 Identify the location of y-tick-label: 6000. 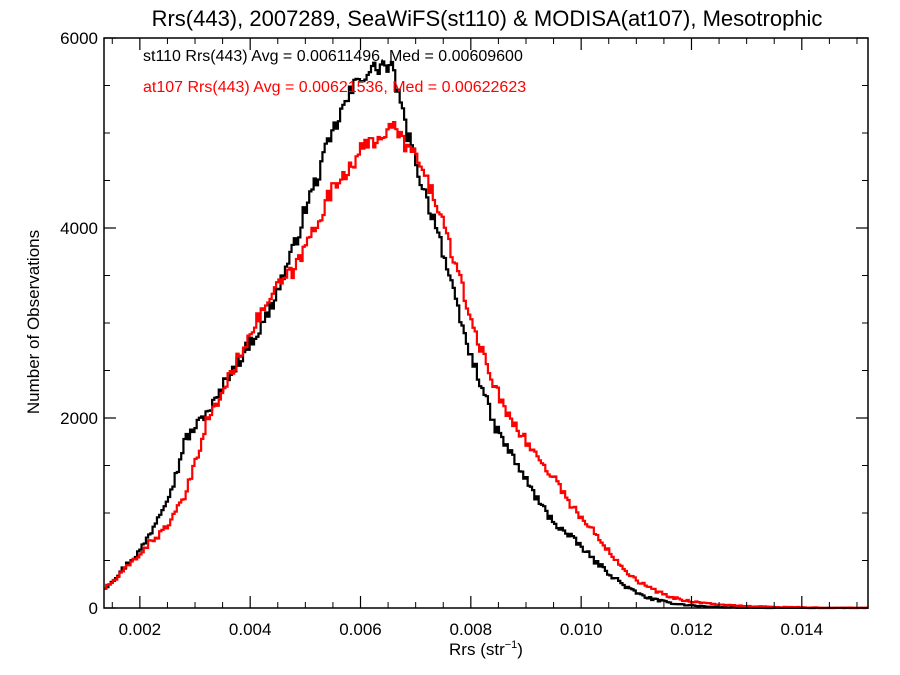
(79, 38).